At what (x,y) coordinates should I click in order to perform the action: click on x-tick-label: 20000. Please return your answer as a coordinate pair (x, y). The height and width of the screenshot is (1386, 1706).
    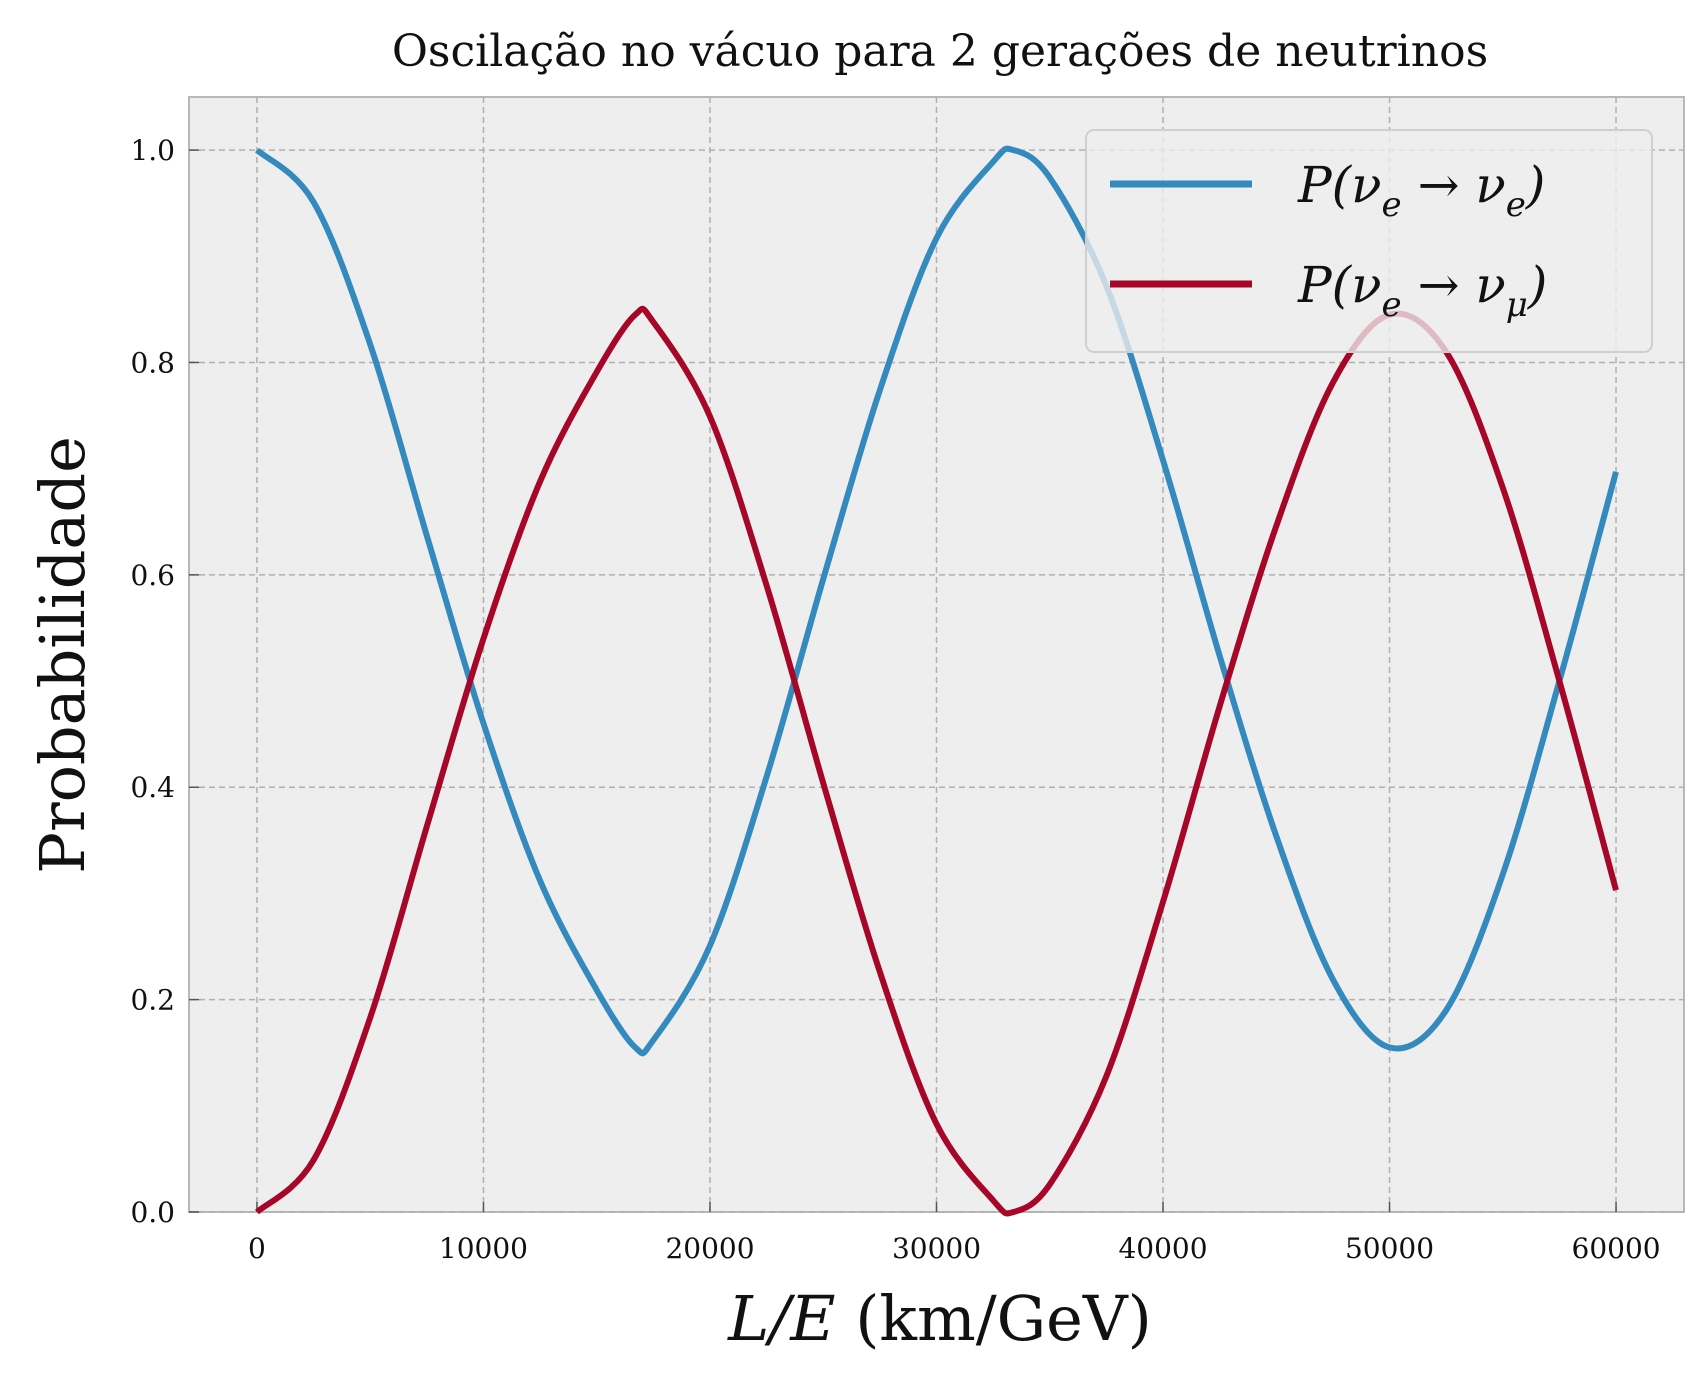
    Looking at the image, I should click on (709, 1248).